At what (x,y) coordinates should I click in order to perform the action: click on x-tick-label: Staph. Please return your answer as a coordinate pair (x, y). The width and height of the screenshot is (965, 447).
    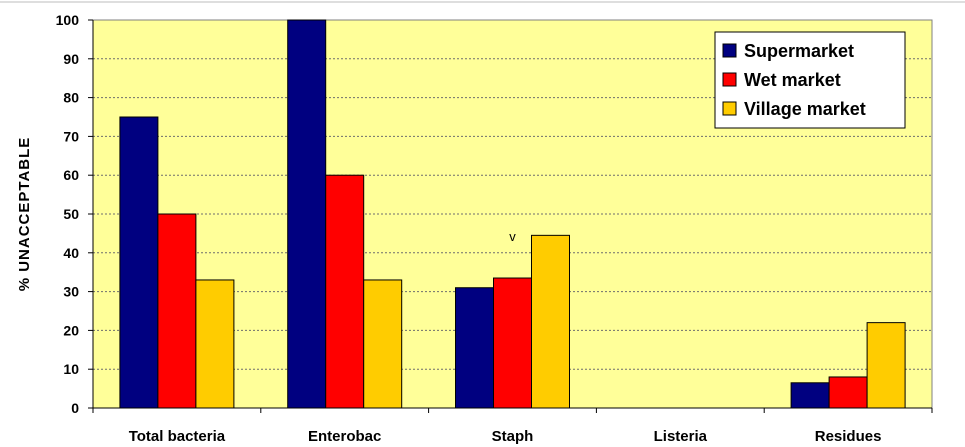
    Looking at the image, I should click on (513, 436).